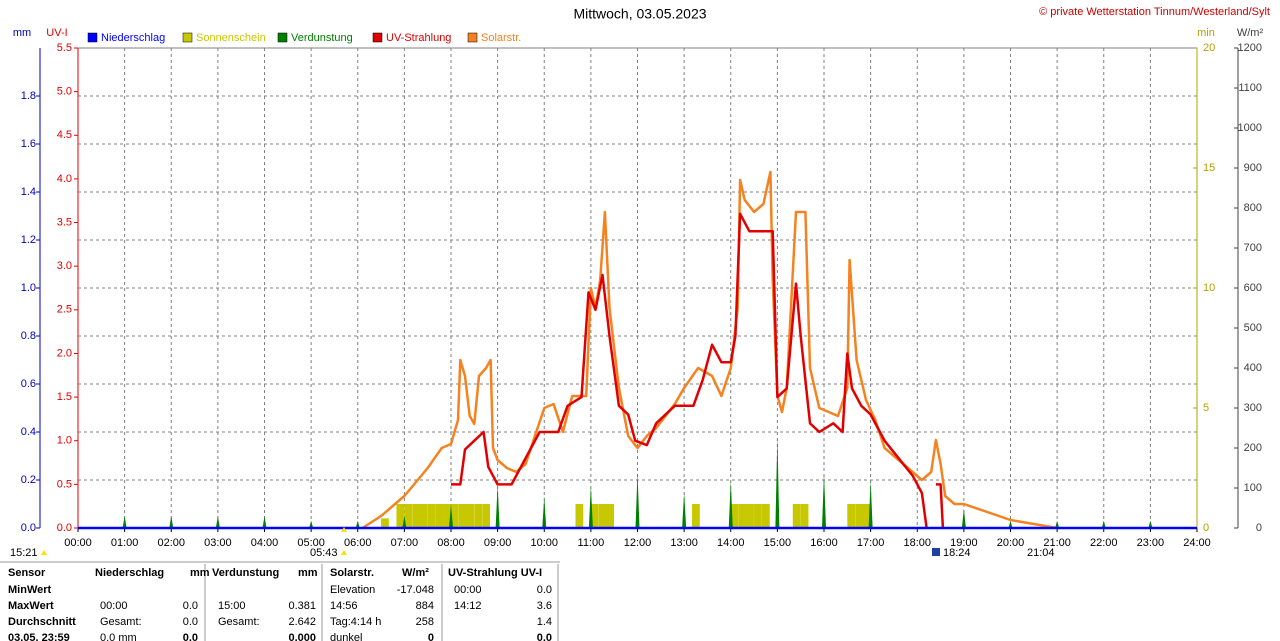  I want to click on table-cell: 884, so click(425, 606).